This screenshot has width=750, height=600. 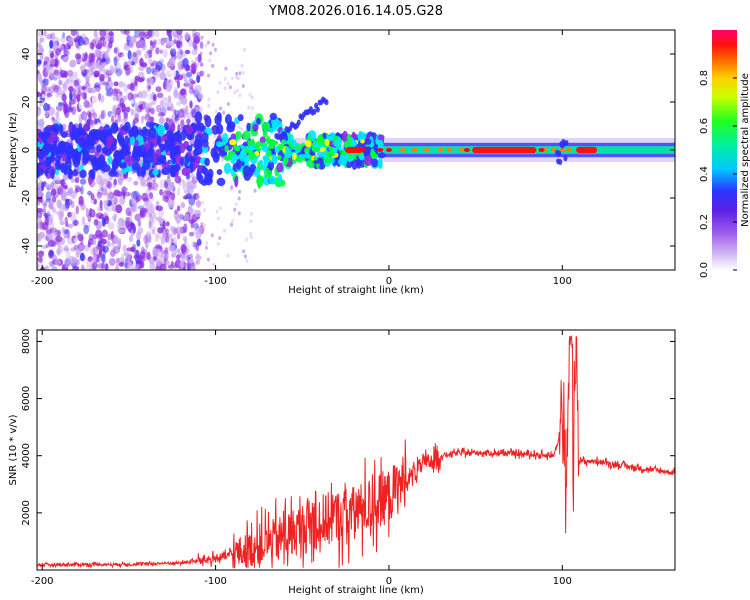 I want to click on spectrogram-y-tick-label: -40, so click(x=26, y=246).